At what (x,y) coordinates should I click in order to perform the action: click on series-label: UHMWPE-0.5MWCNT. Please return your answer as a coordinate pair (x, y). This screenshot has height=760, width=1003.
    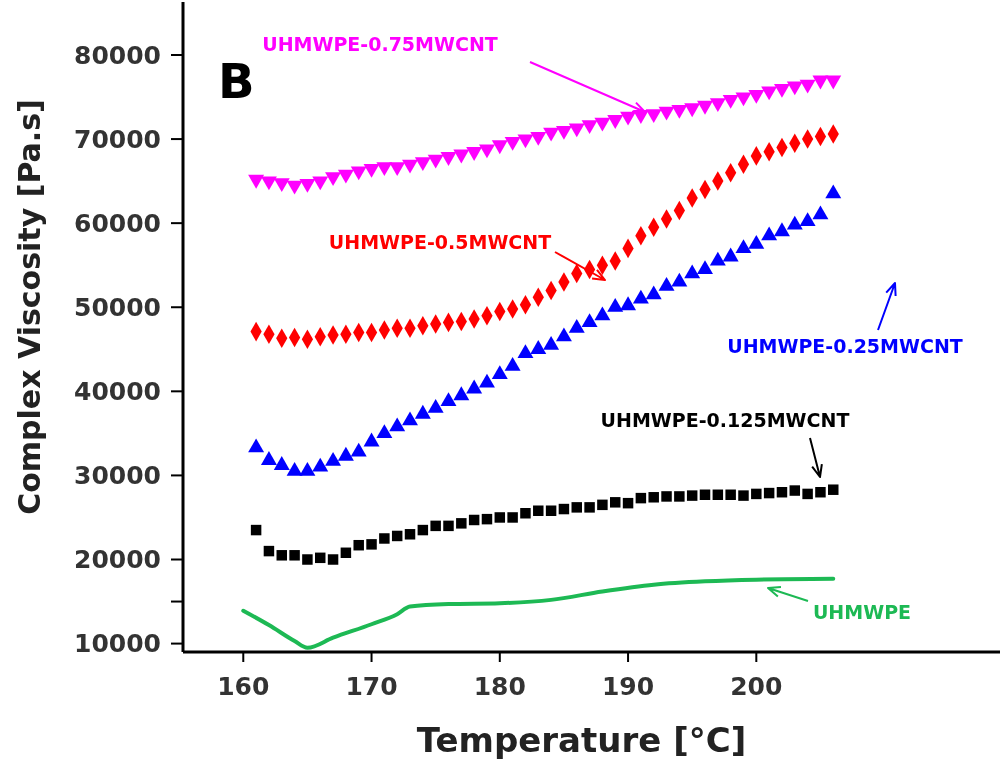
    Looking at the image, I should click on (440, 241).